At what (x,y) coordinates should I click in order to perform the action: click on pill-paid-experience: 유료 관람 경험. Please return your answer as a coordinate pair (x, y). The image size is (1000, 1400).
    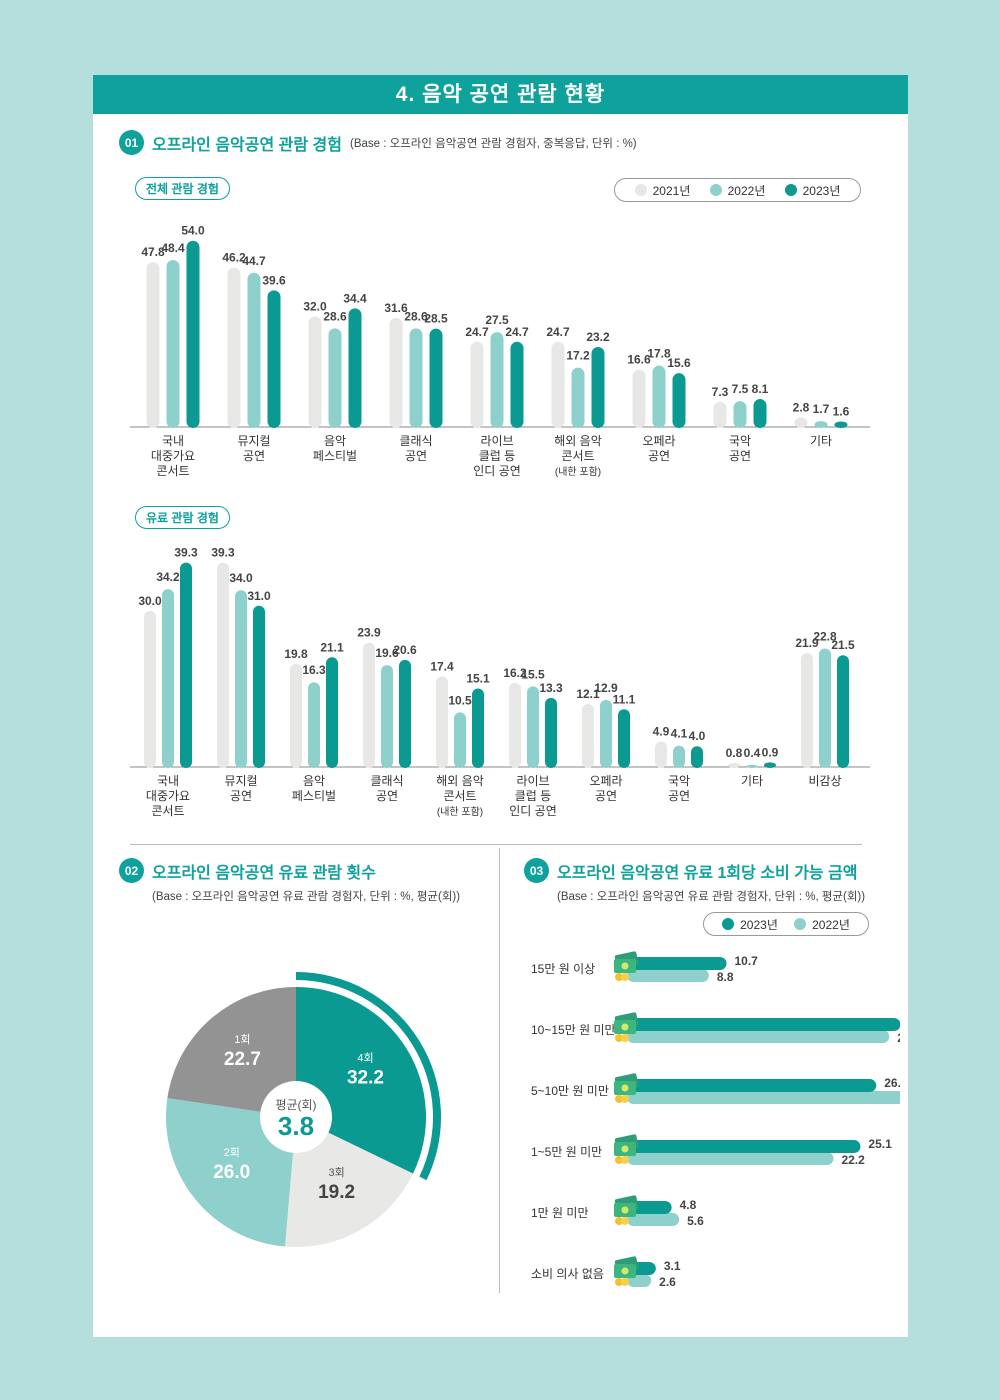
    Looking at the image, I should click on (182, 517).